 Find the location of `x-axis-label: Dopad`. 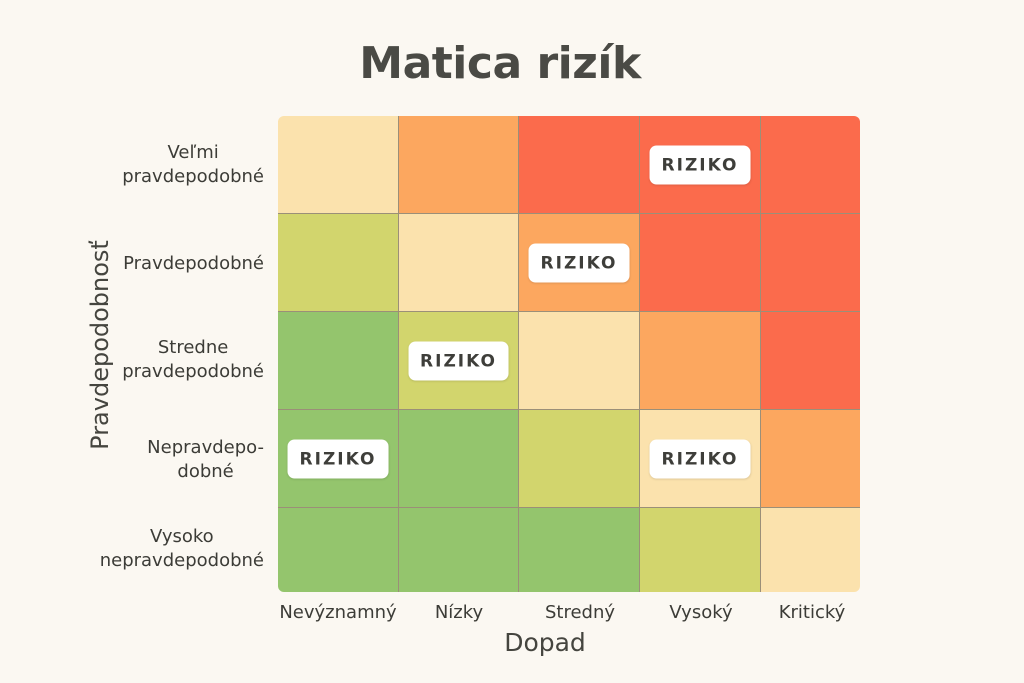

x-axis-label: Dopad is located at coordinates (545, 642).